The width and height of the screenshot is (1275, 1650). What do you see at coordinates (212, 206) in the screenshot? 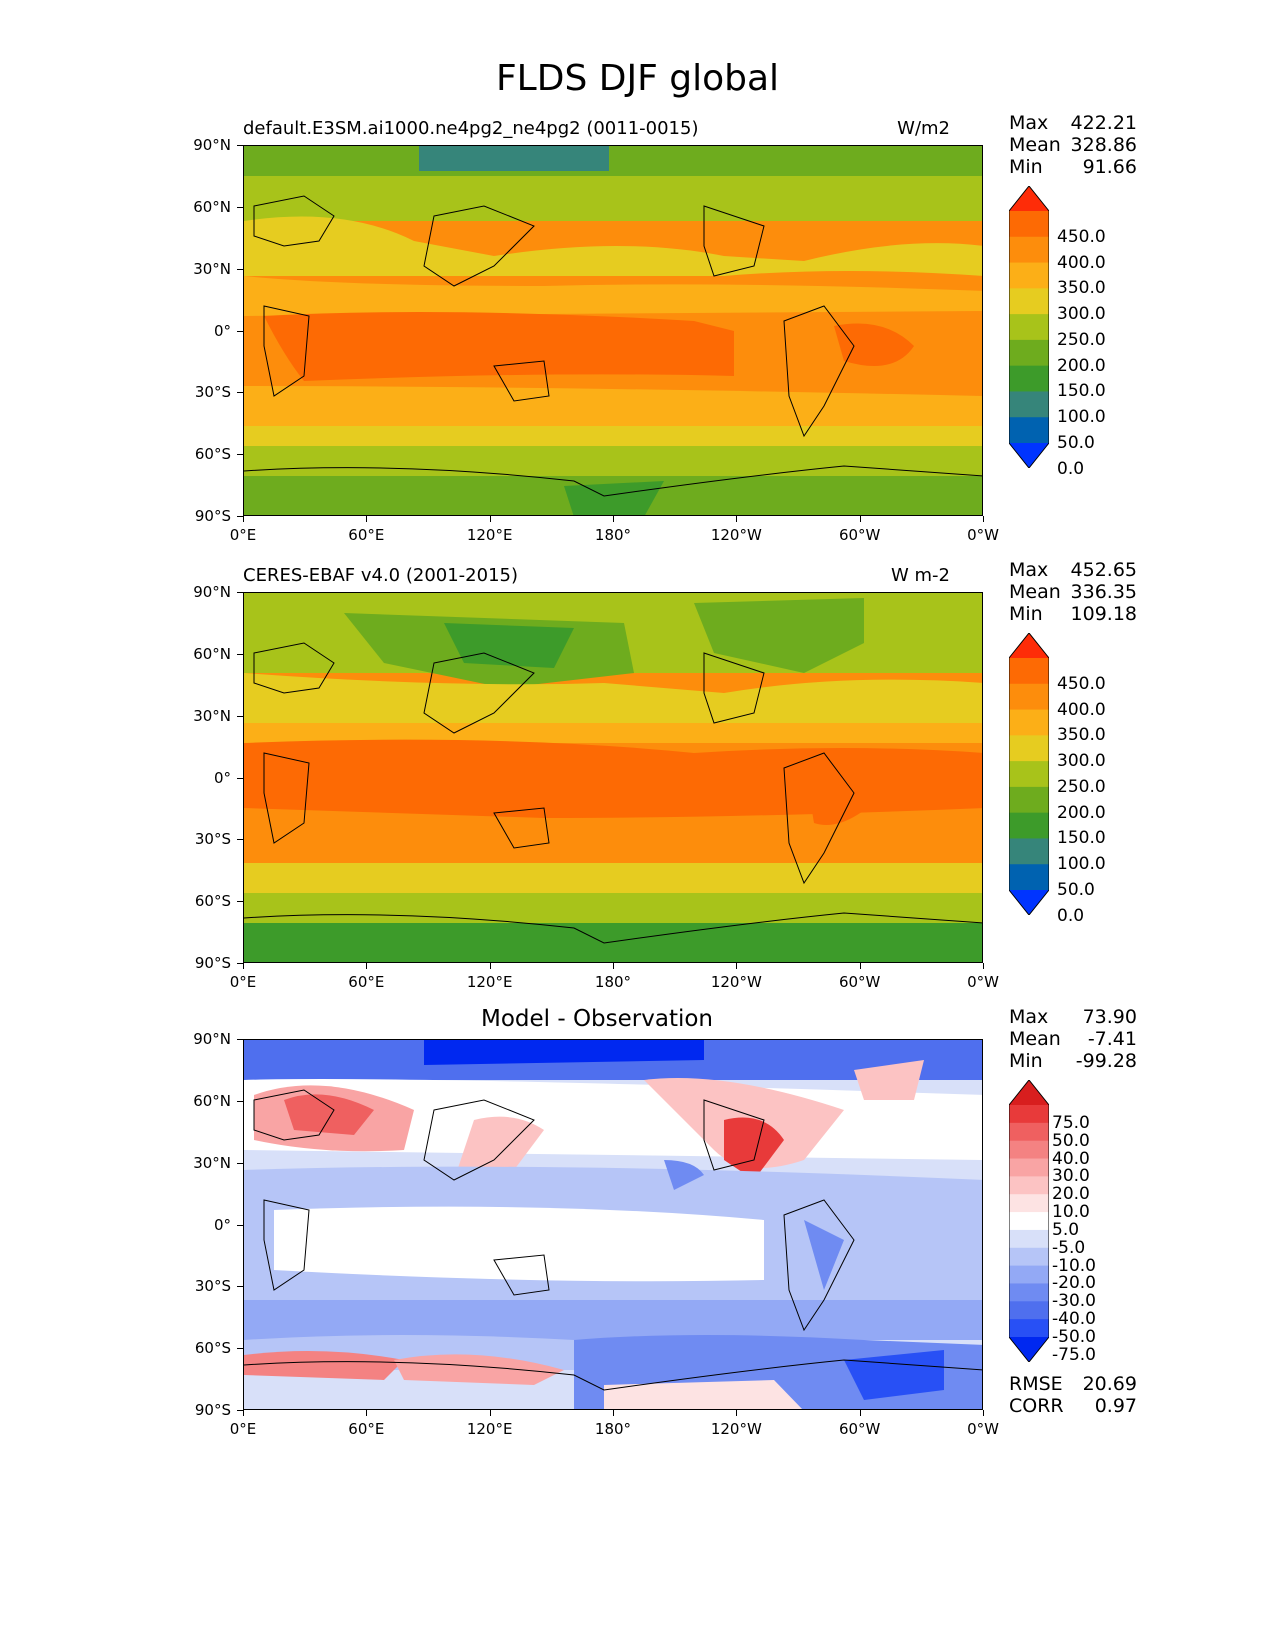
I see `lat-tick-label: 60°N` at bounding box center [212, 206].